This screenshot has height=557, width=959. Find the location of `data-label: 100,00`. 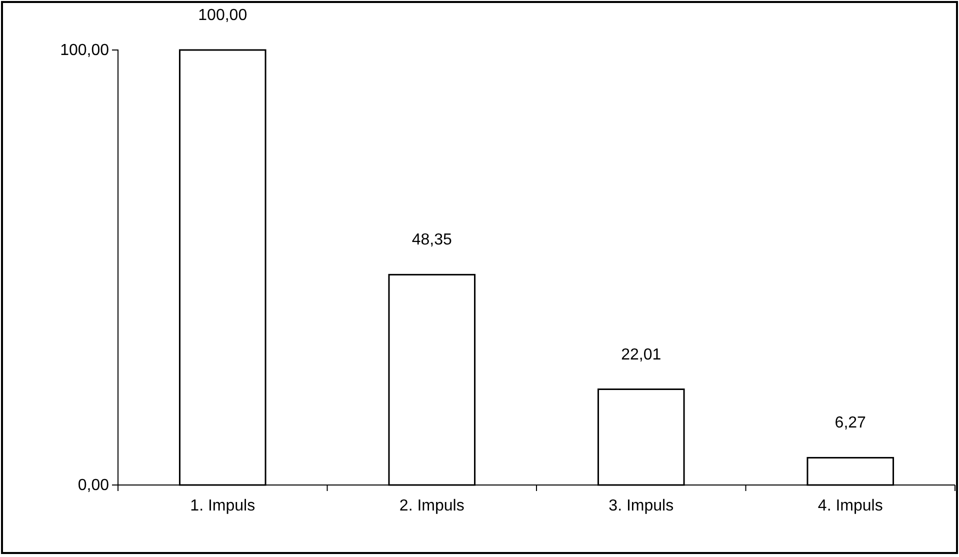

data-label: 100,00 is located at coordinates (223, 15).